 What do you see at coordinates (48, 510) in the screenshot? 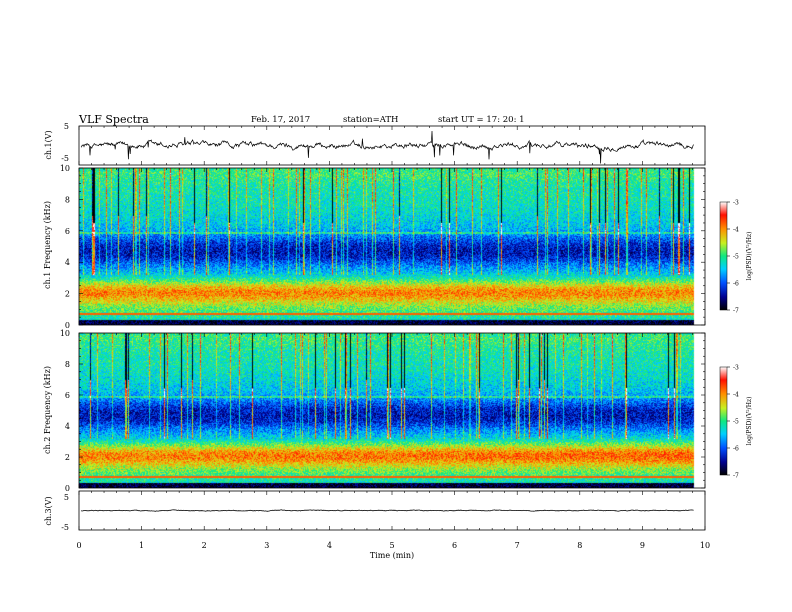
I see `ch3-waveform-ylabel: ch.3(V)` at bounding box center [48, 510].